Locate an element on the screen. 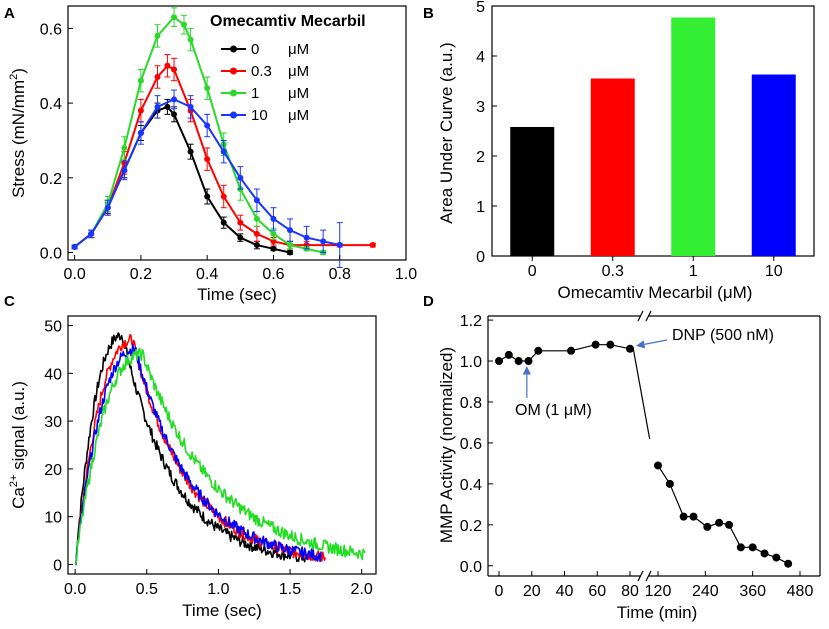 Image resolution: width=829 pixels, height=629 pixels. panel-b-y-ticks: 0 1 2 3 4 5 is located at coordinates (486, 133).